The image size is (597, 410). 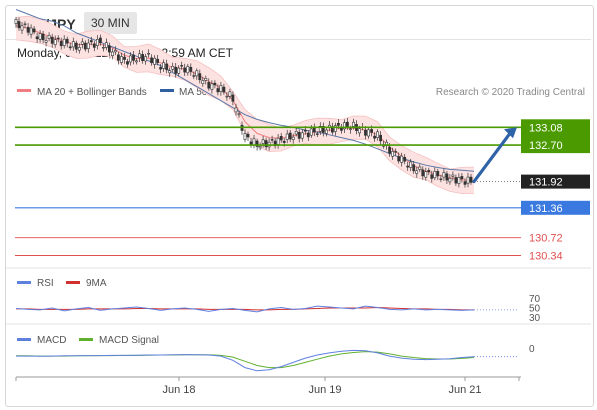 What do you see at coordinates (555, 136) in the screenshot?
I see `resistance-label-box` at bounding box center [555, 136].